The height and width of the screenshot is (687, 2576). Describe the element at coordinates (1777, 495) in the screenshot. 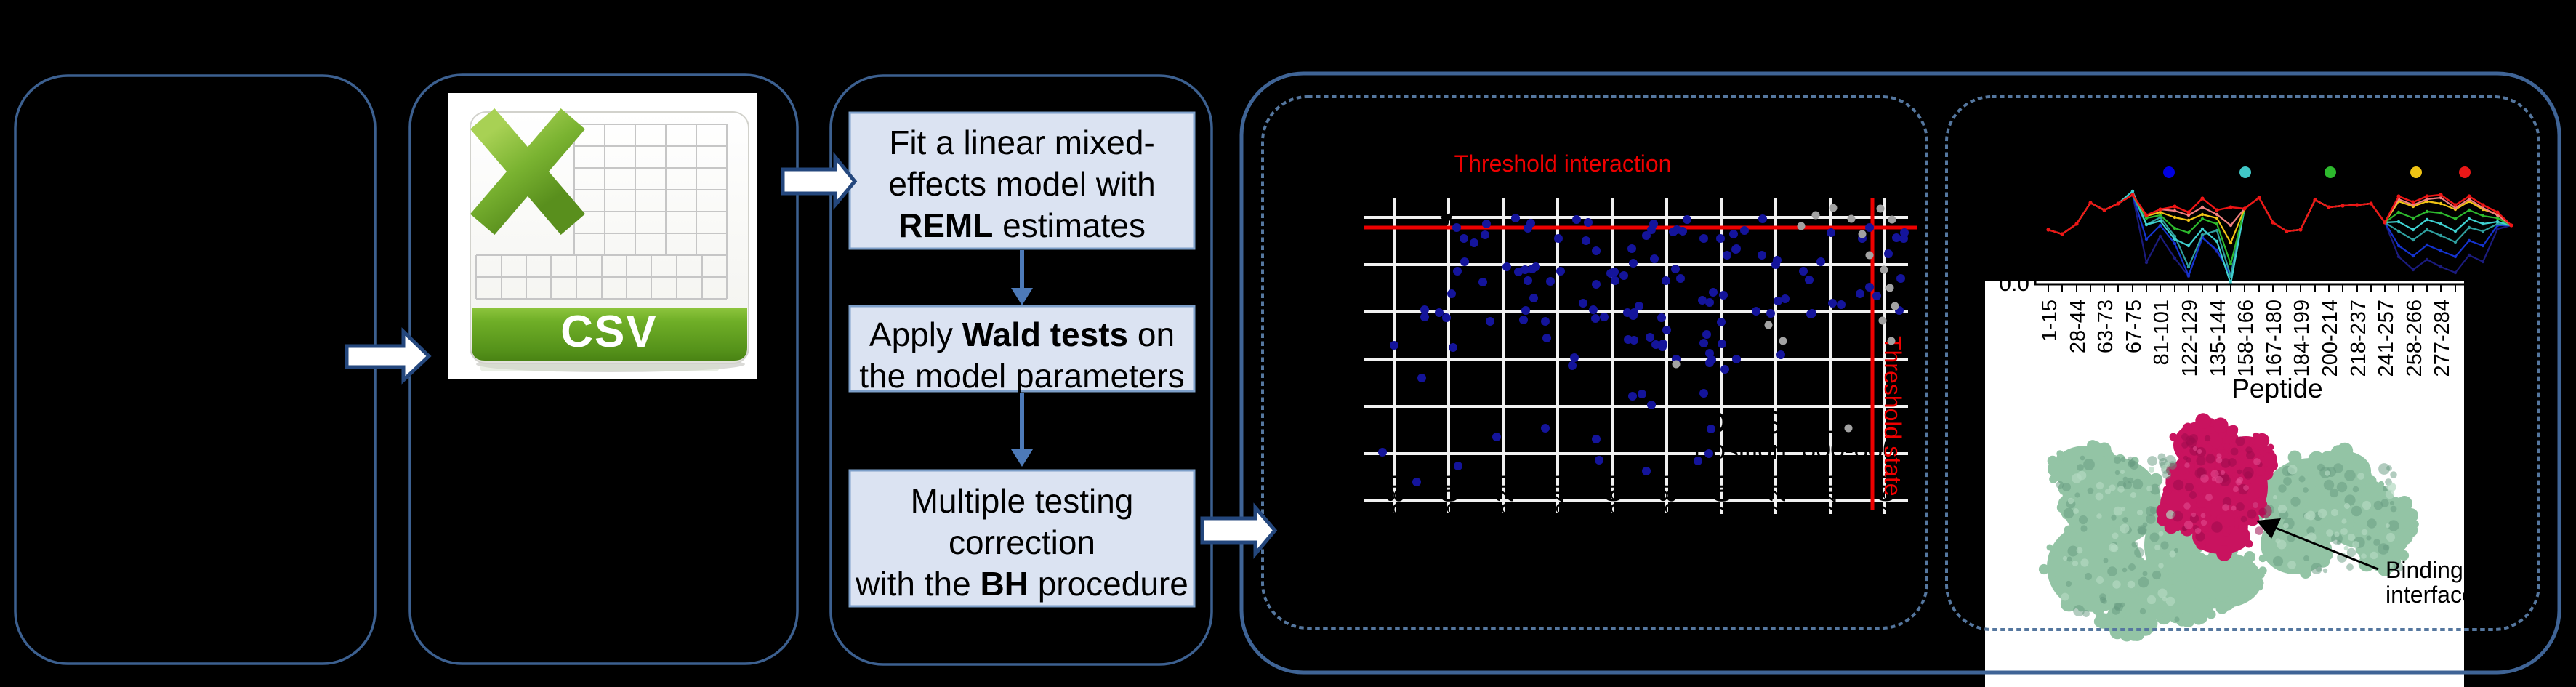

I see `svg-text: 720` at that location.